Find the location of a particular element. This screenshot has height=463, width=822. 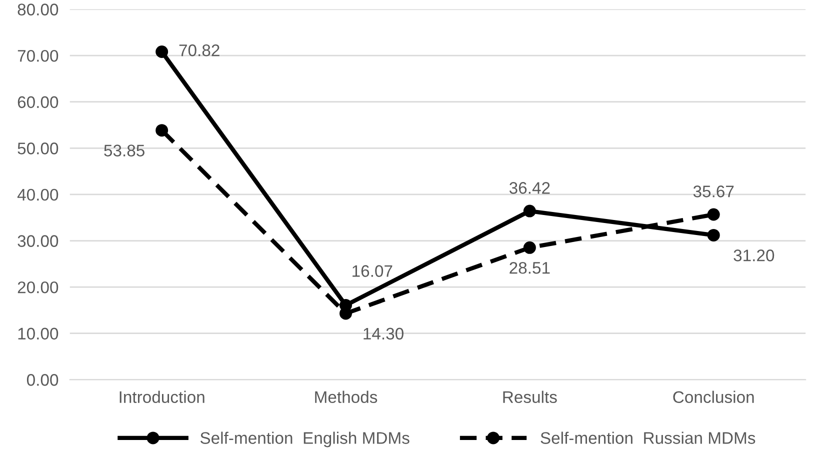

legend-label: Self-mention English MDMs is located at coordinates (305, 440).